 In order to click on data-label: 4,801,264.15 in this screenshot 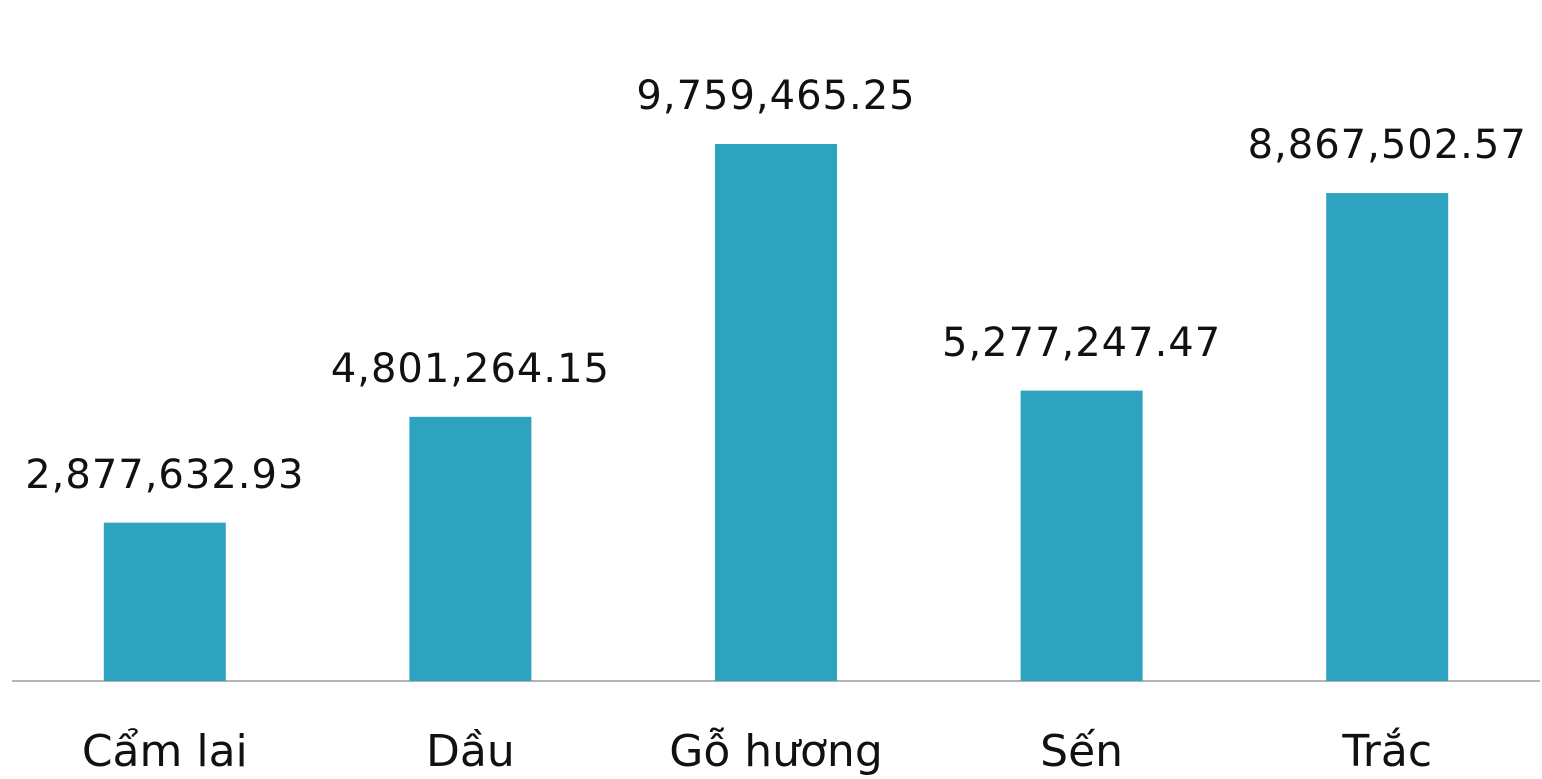, I will do `click(470, 368)`.